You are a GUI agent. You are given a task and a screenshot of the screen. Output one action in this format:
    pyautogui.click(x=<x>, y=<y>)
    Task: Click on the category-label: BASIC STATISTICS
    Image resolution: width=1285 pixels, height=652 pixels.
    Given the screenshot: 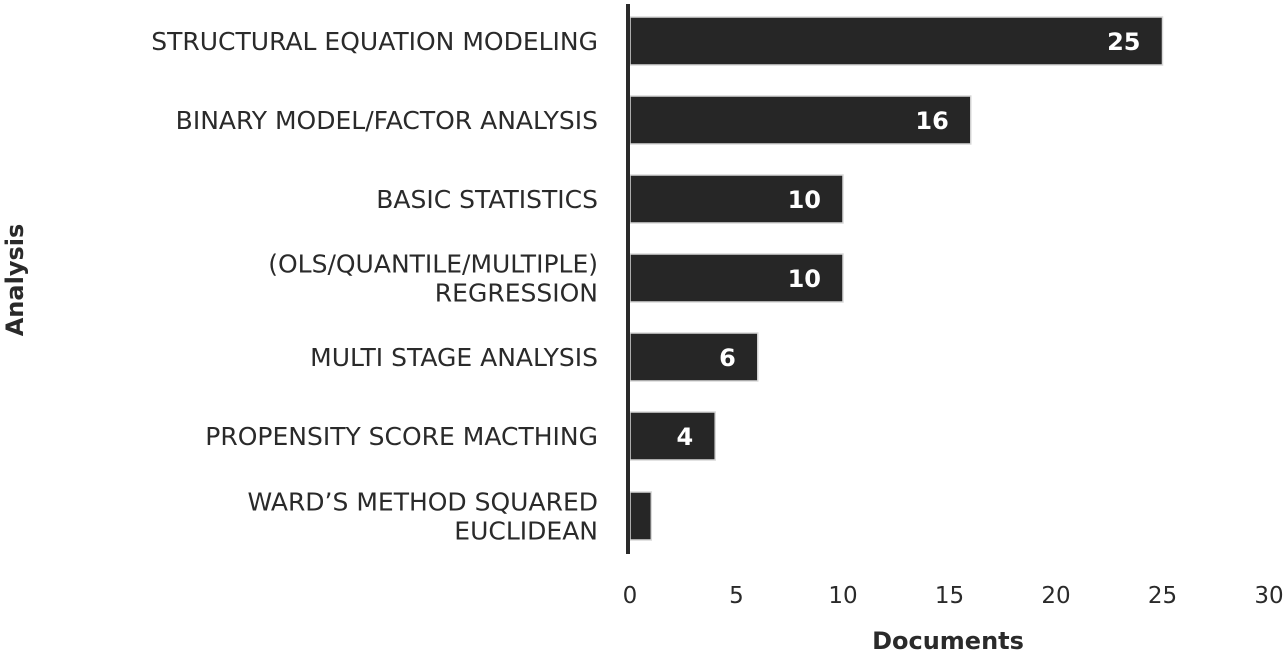 What is the action you would take?
    pyautogui.click(x=487, y=199)
    